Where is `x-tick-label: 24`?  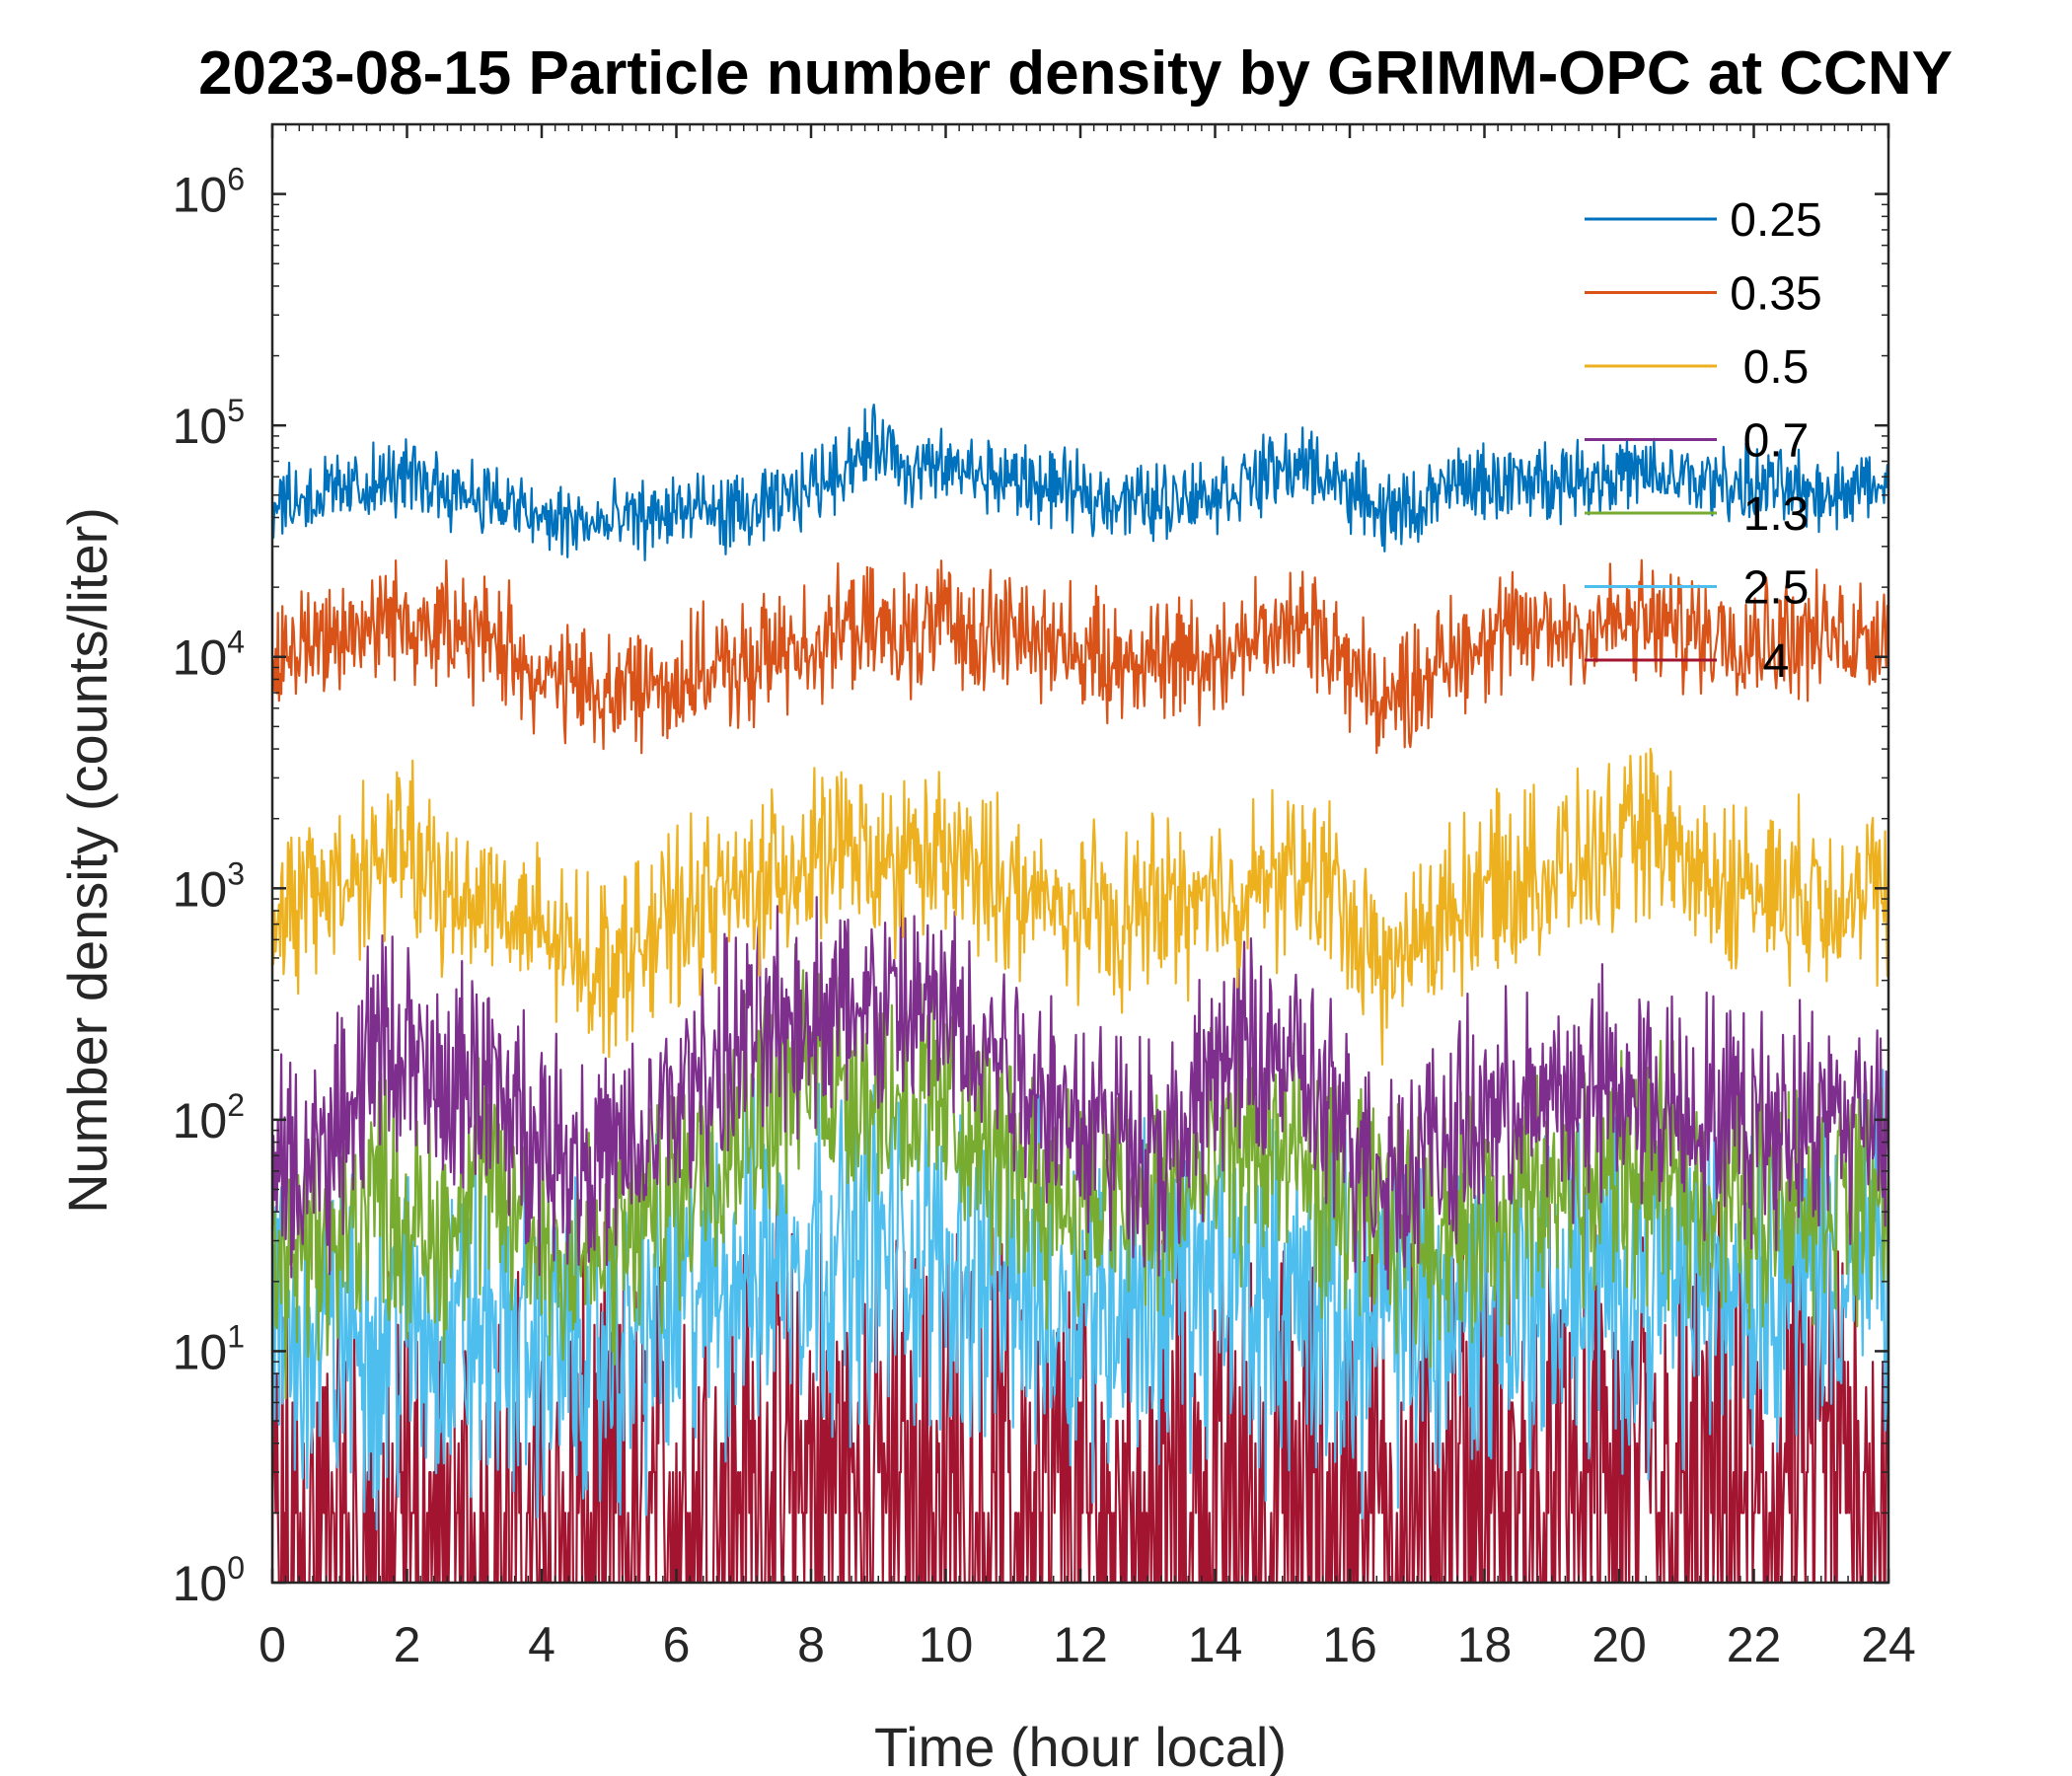 x-tick-label: 24 is located at coordinates (1889, 1645).